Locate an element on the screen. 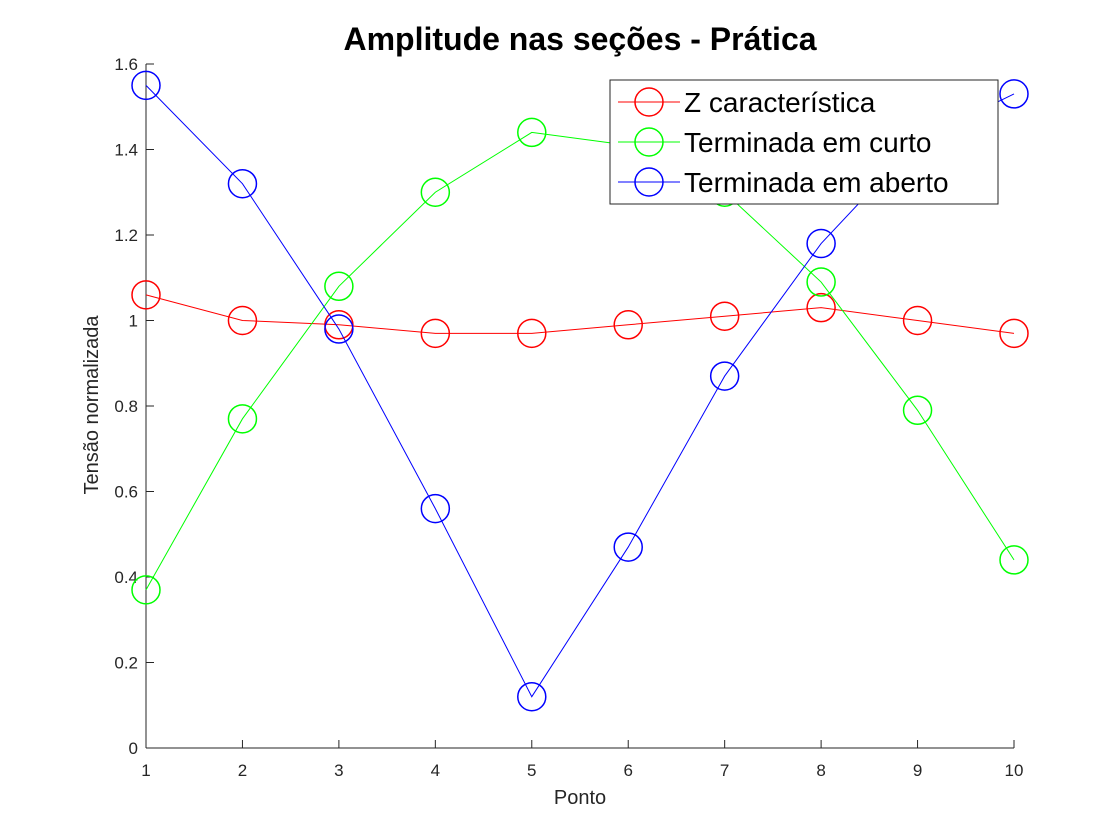  y-tick-label: 1.6 is located at coordinates (126, 64).